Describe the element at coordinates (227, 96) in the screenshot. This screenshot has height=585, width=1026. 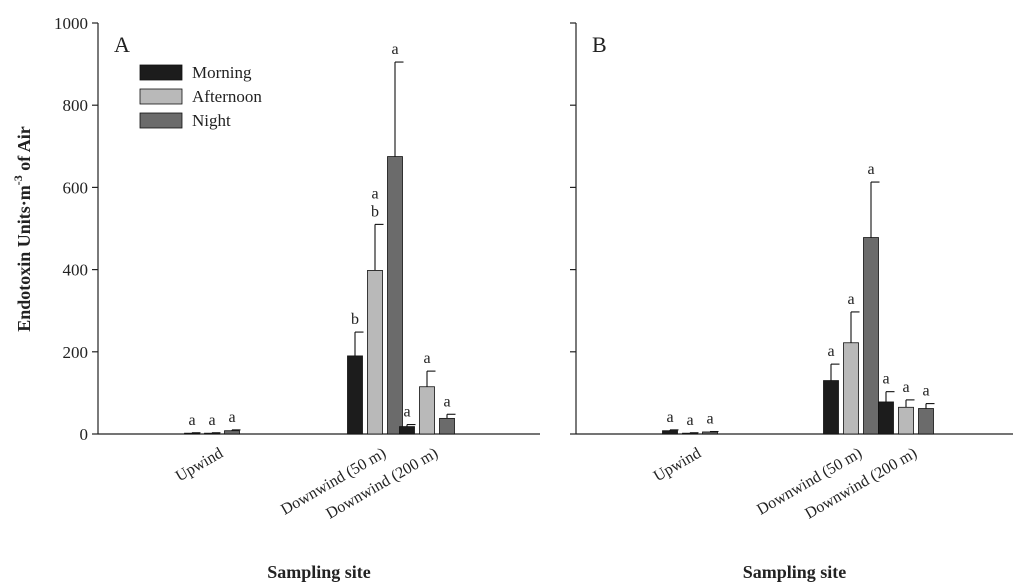
I see `legend-label: Afternoon` at that location.